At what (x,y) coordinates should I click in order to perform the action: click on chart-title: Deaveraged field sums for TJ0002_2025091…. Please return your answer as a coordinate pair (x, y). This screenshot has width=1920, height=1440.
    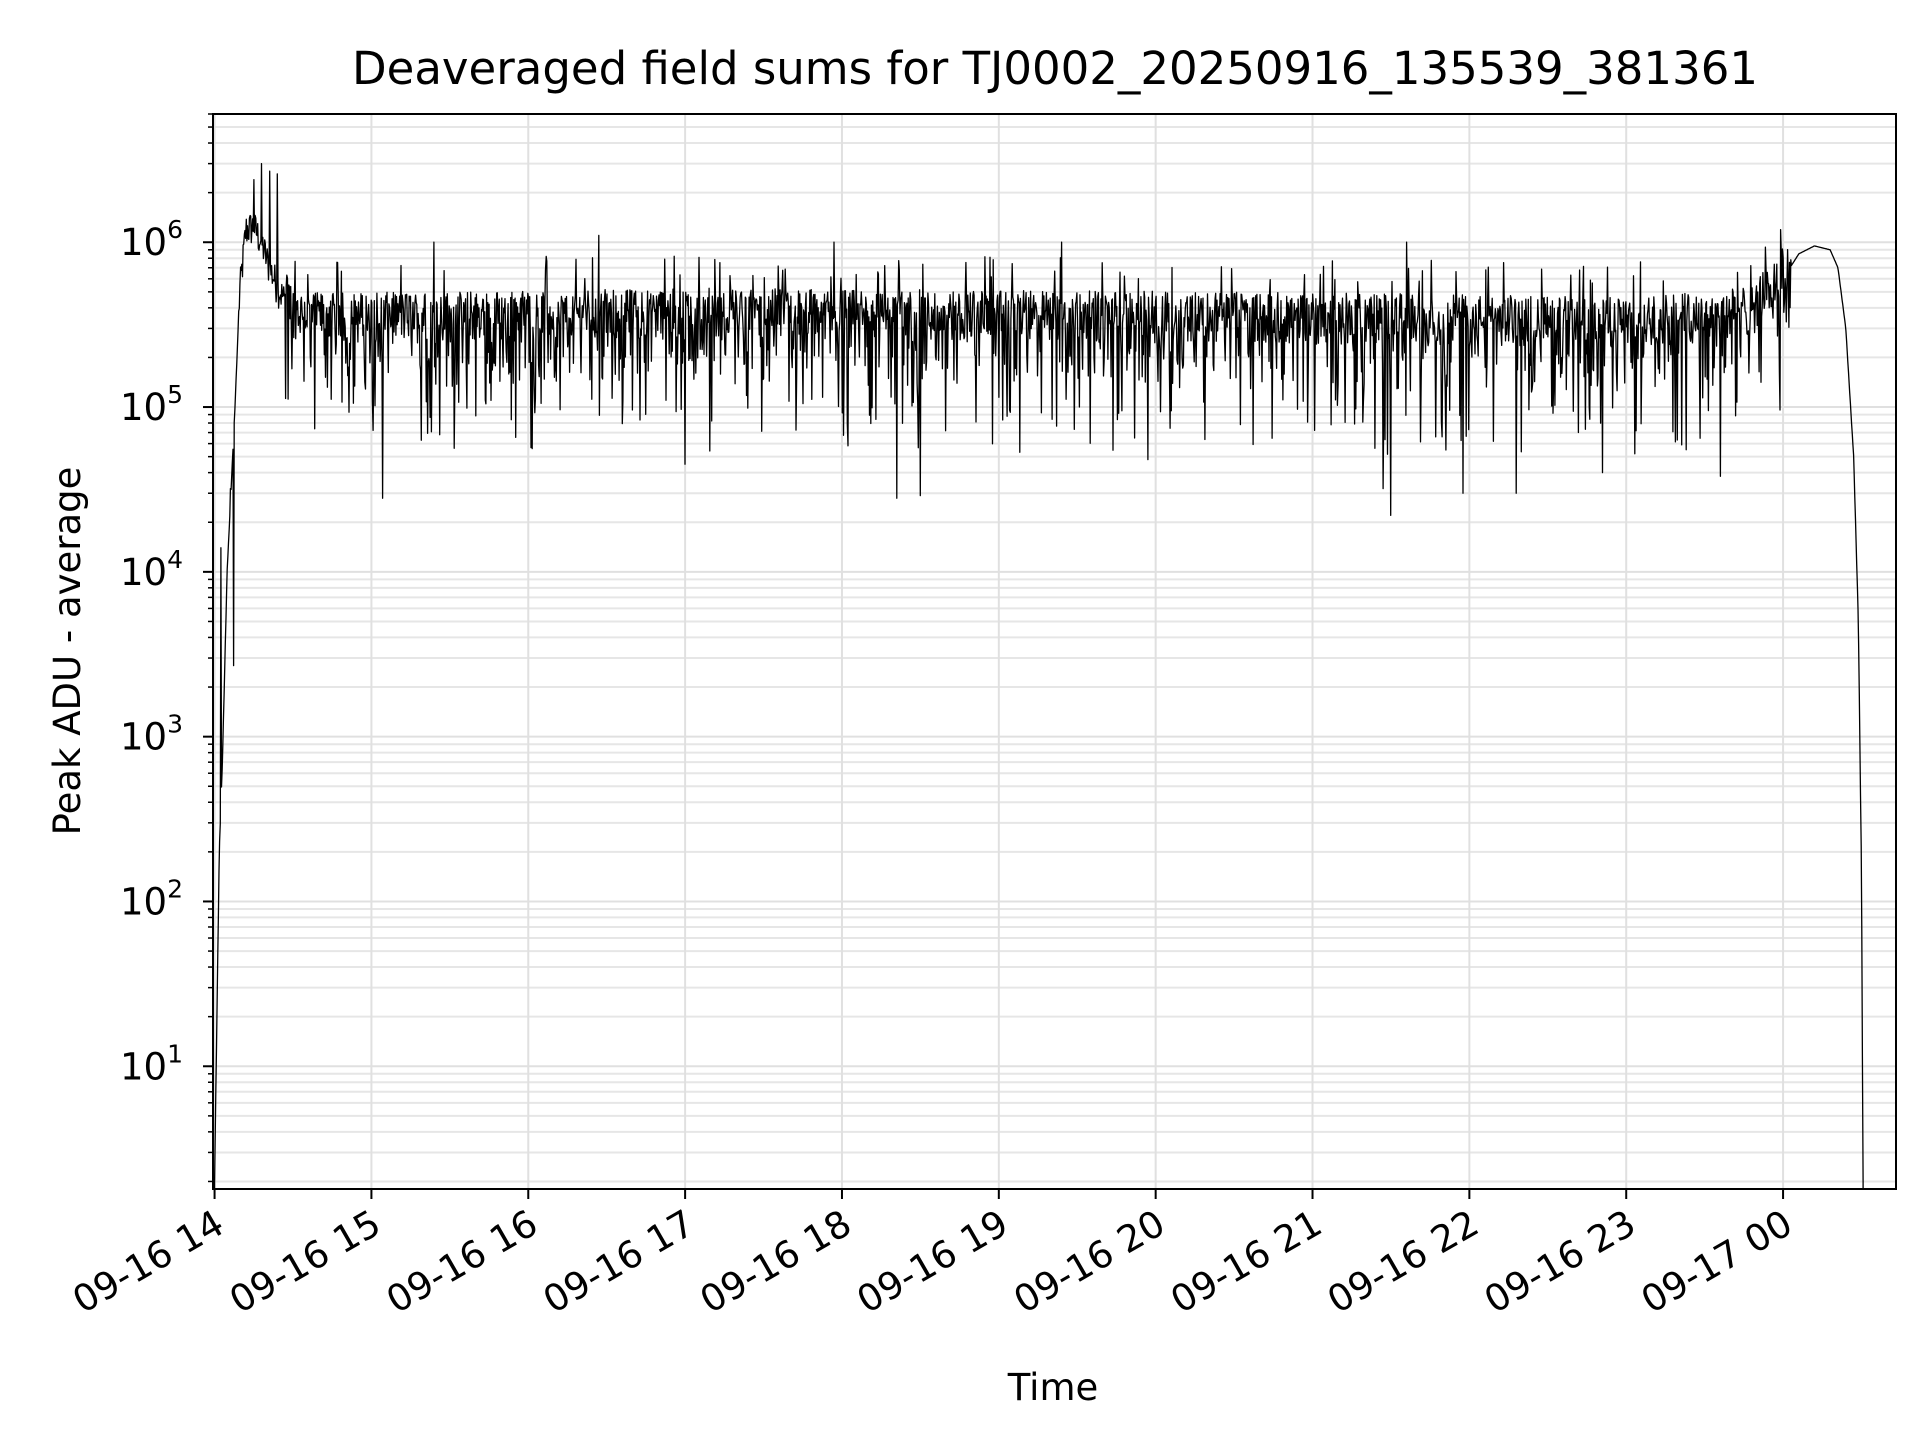
    Looking at the image, I should click on (1055, 68).